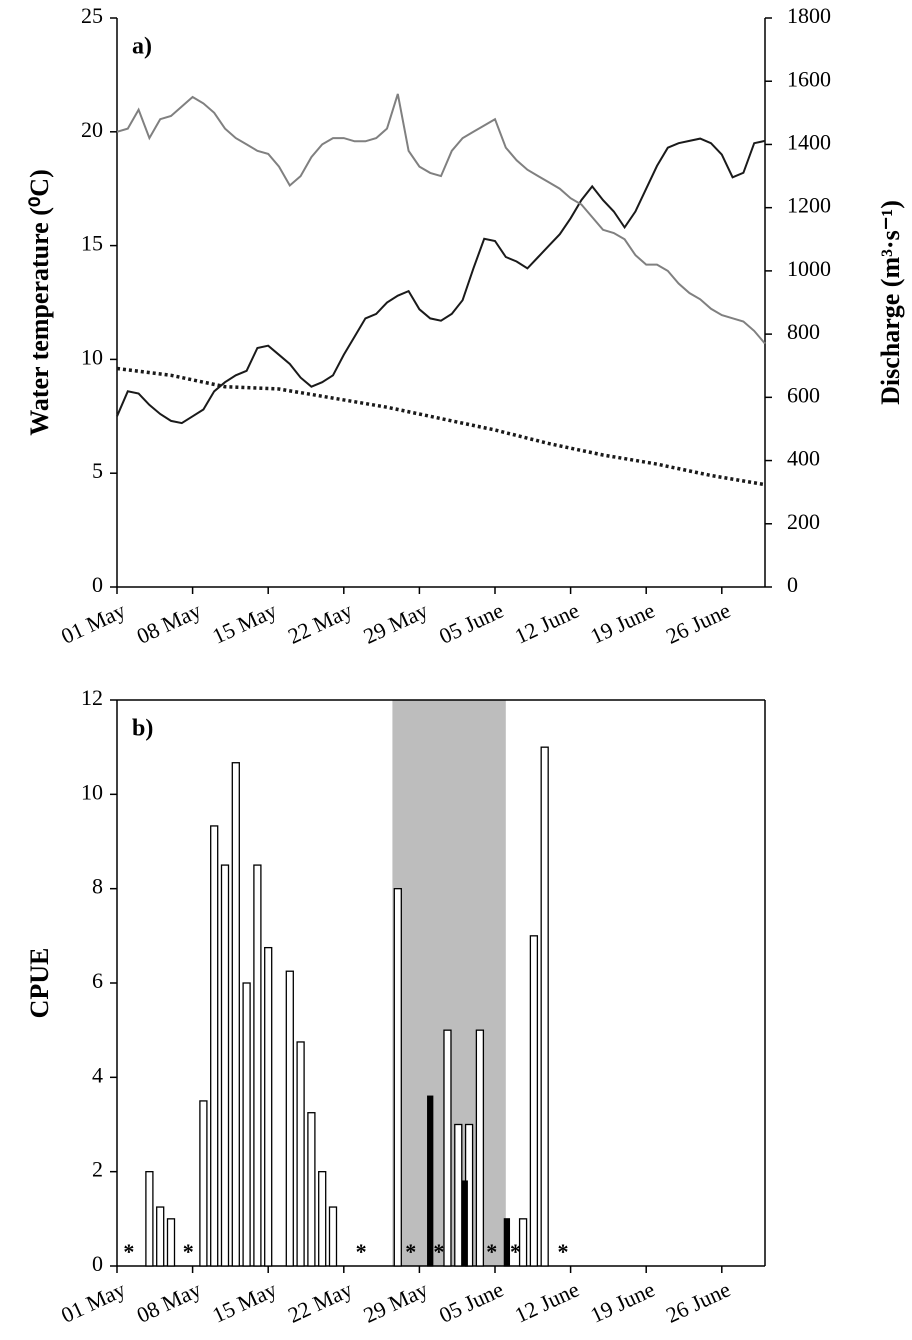 The image size is (912, 1340). What do you see at coordinates (92, 697) in the screenshot?
I see `y-tick-label: 12` at bounding box center [92, 697].